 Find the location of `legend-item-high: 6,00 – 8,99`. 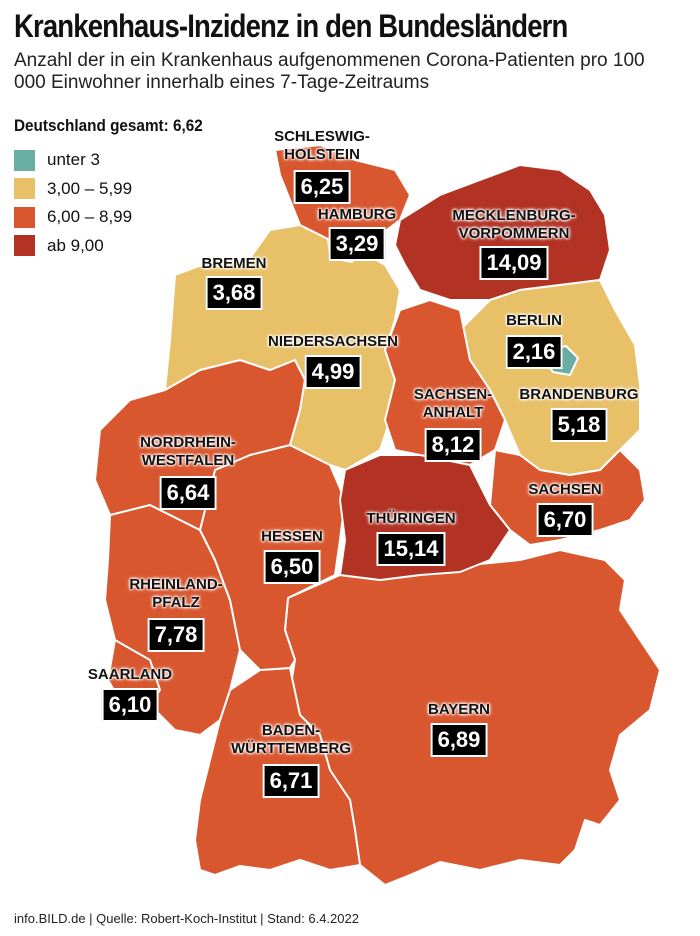

legend-item-high: 6,00 – 8,99 is located at coordinates (73, 217).